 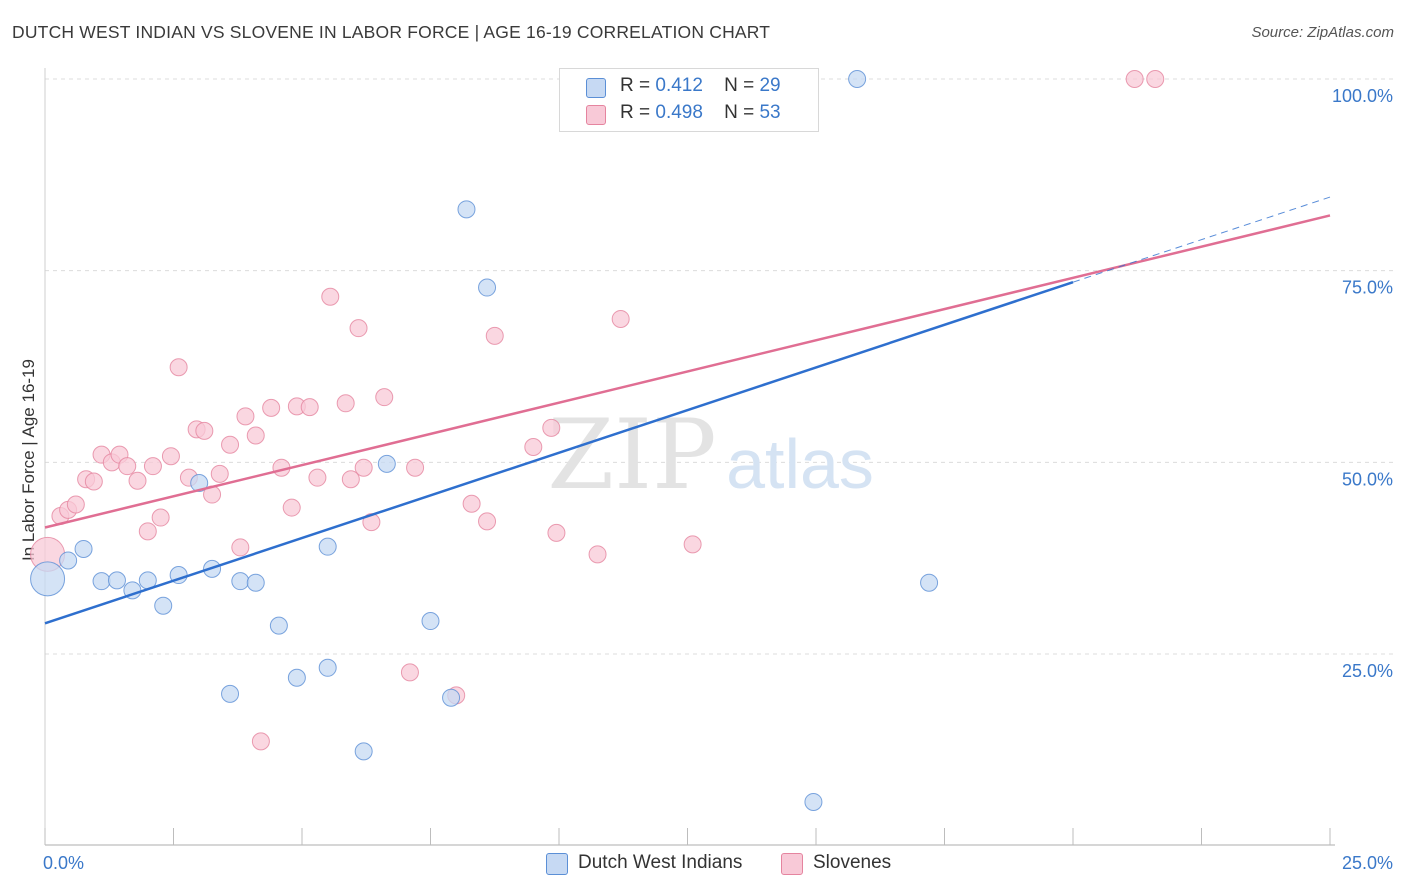 I want to click on bottom-legend-swatch-pink, so click(x=792, y=864).